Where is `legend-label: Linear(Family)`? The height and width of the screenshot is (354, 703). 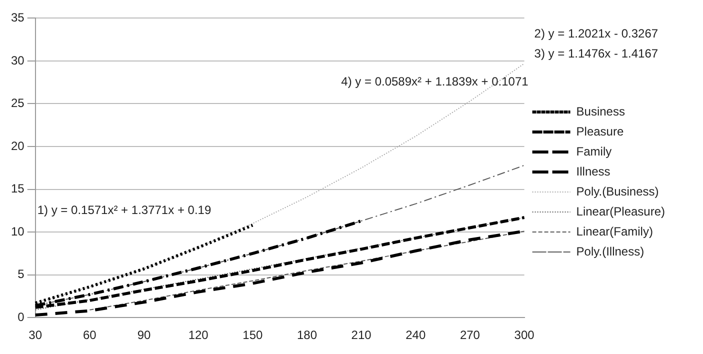 legend-label: Linear(Family) is located at coordinates (614, 231).